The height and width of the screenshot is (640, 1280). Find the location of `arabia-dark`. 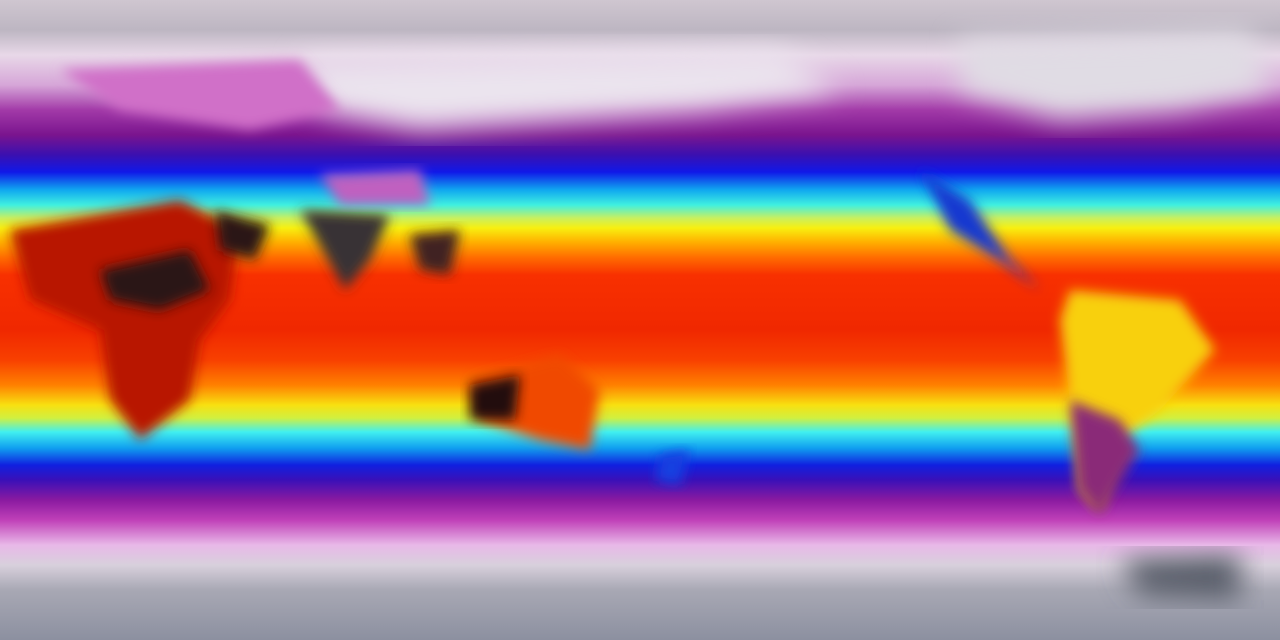

arabia-dark is located at coordinates (242, 235).